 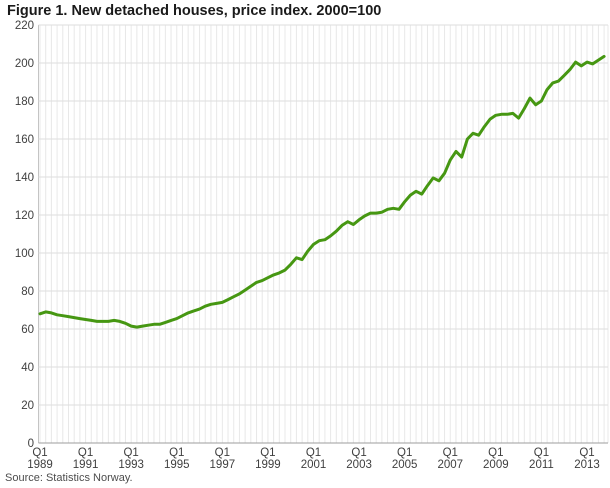 I want to click on x-tick-label: Q1 2007, so click(x=450, y=459).